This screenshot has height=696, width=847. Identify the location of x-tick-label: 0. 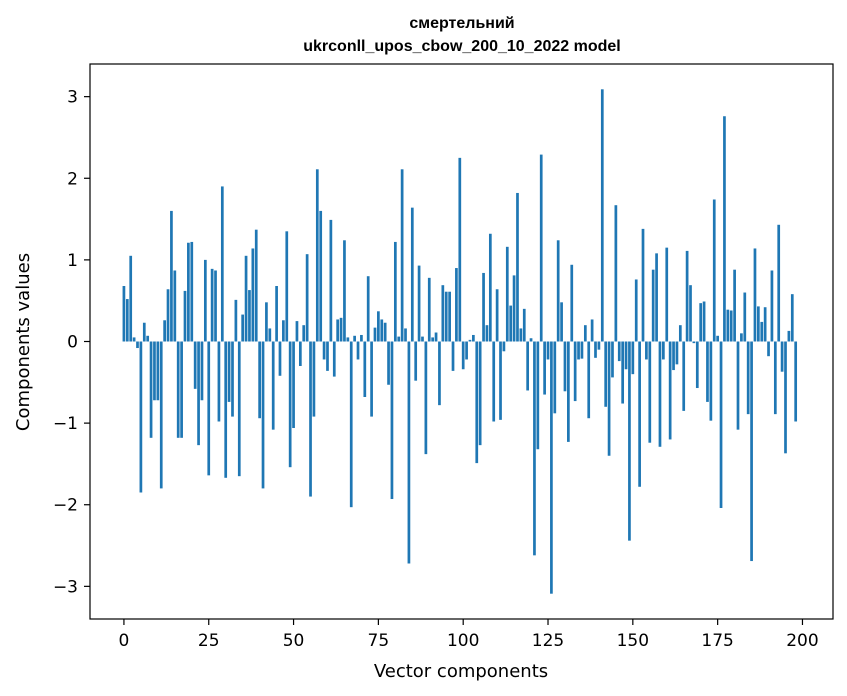
(124, 641).